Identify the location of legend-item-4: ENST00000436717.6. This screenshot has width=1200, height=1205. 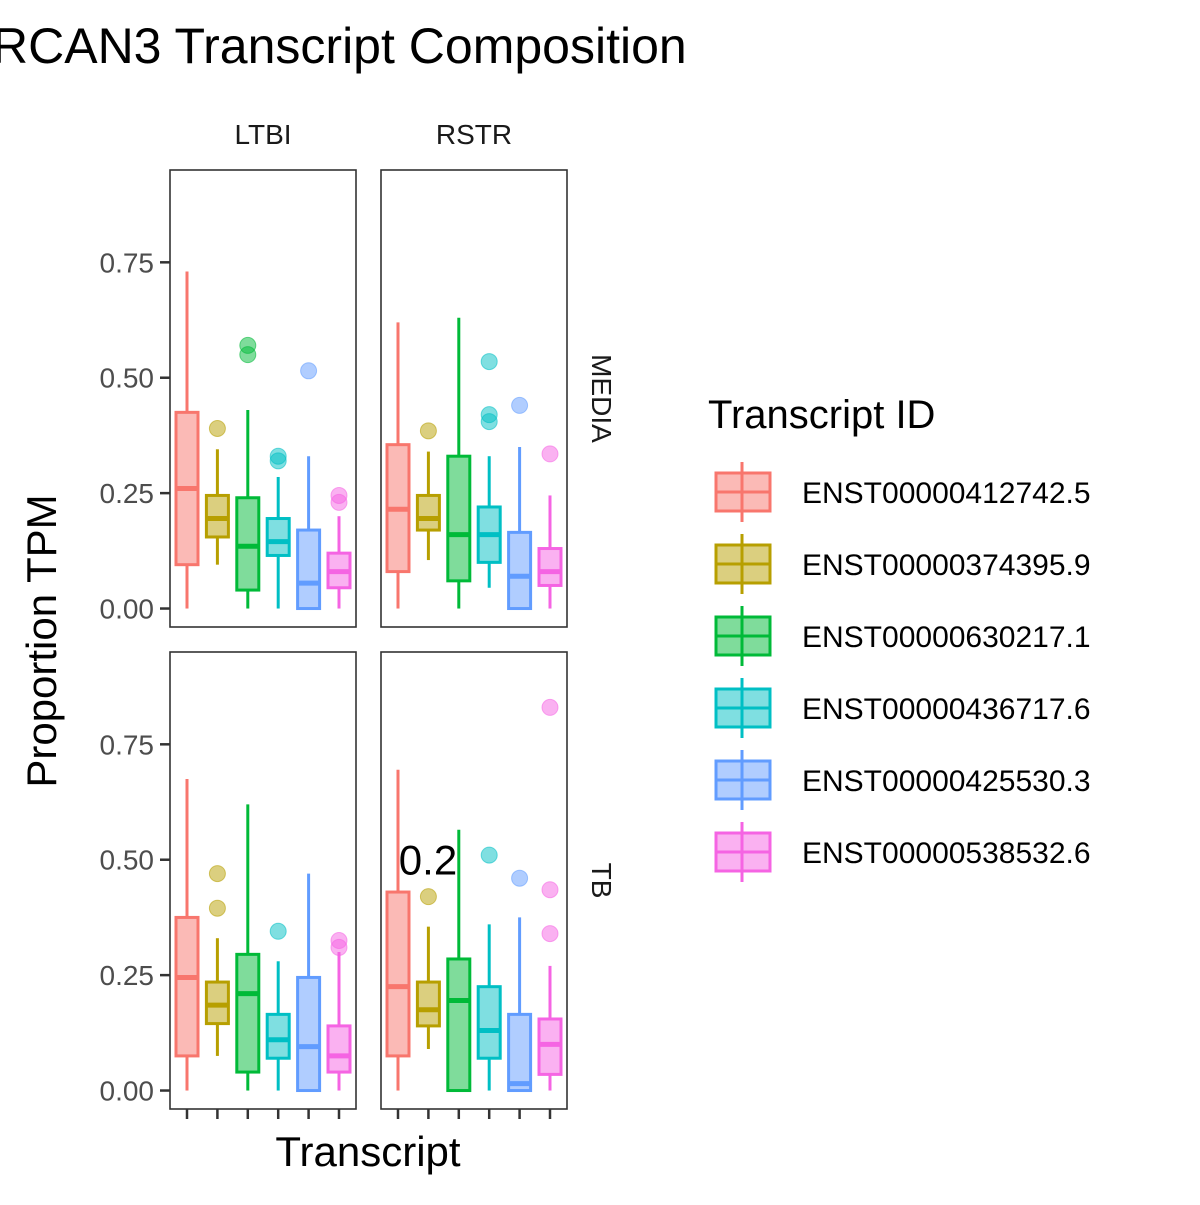
(902, 708).